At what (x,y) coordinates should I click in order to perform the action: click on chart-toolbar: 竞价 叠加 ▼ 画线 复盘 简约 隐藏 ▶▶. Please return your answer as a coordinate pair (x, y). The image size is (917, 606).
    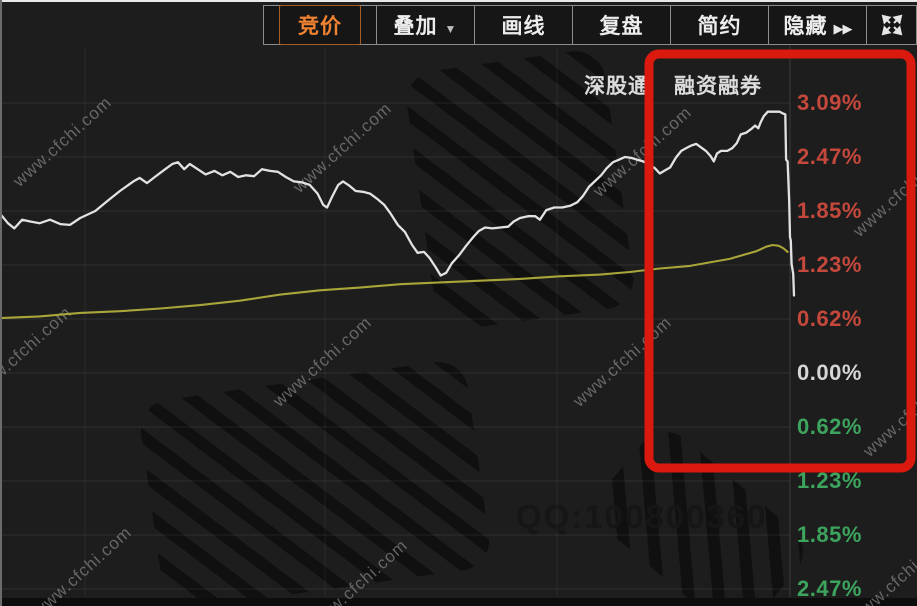
    Looking at the image, I should click on (590, 25).